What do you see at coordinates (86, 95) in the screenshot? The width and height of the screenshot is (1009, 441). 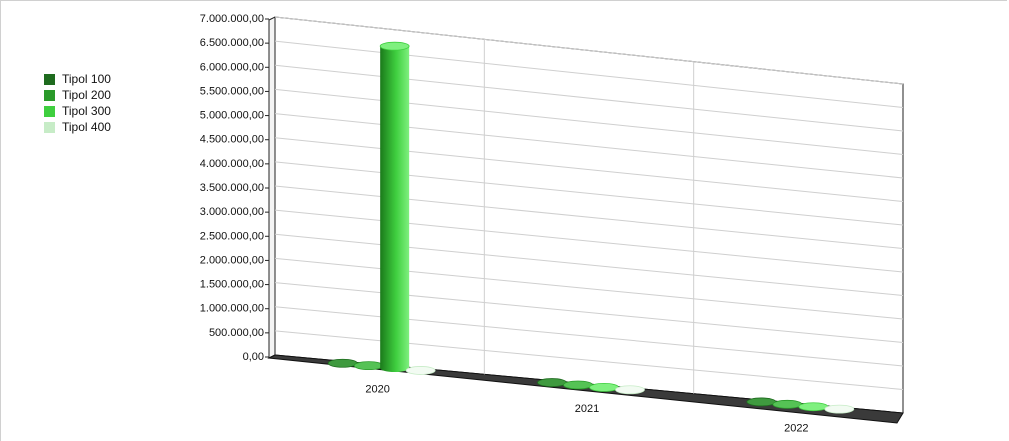 I see `legend-label: Tipol 200` at bounding box center [86, 95].